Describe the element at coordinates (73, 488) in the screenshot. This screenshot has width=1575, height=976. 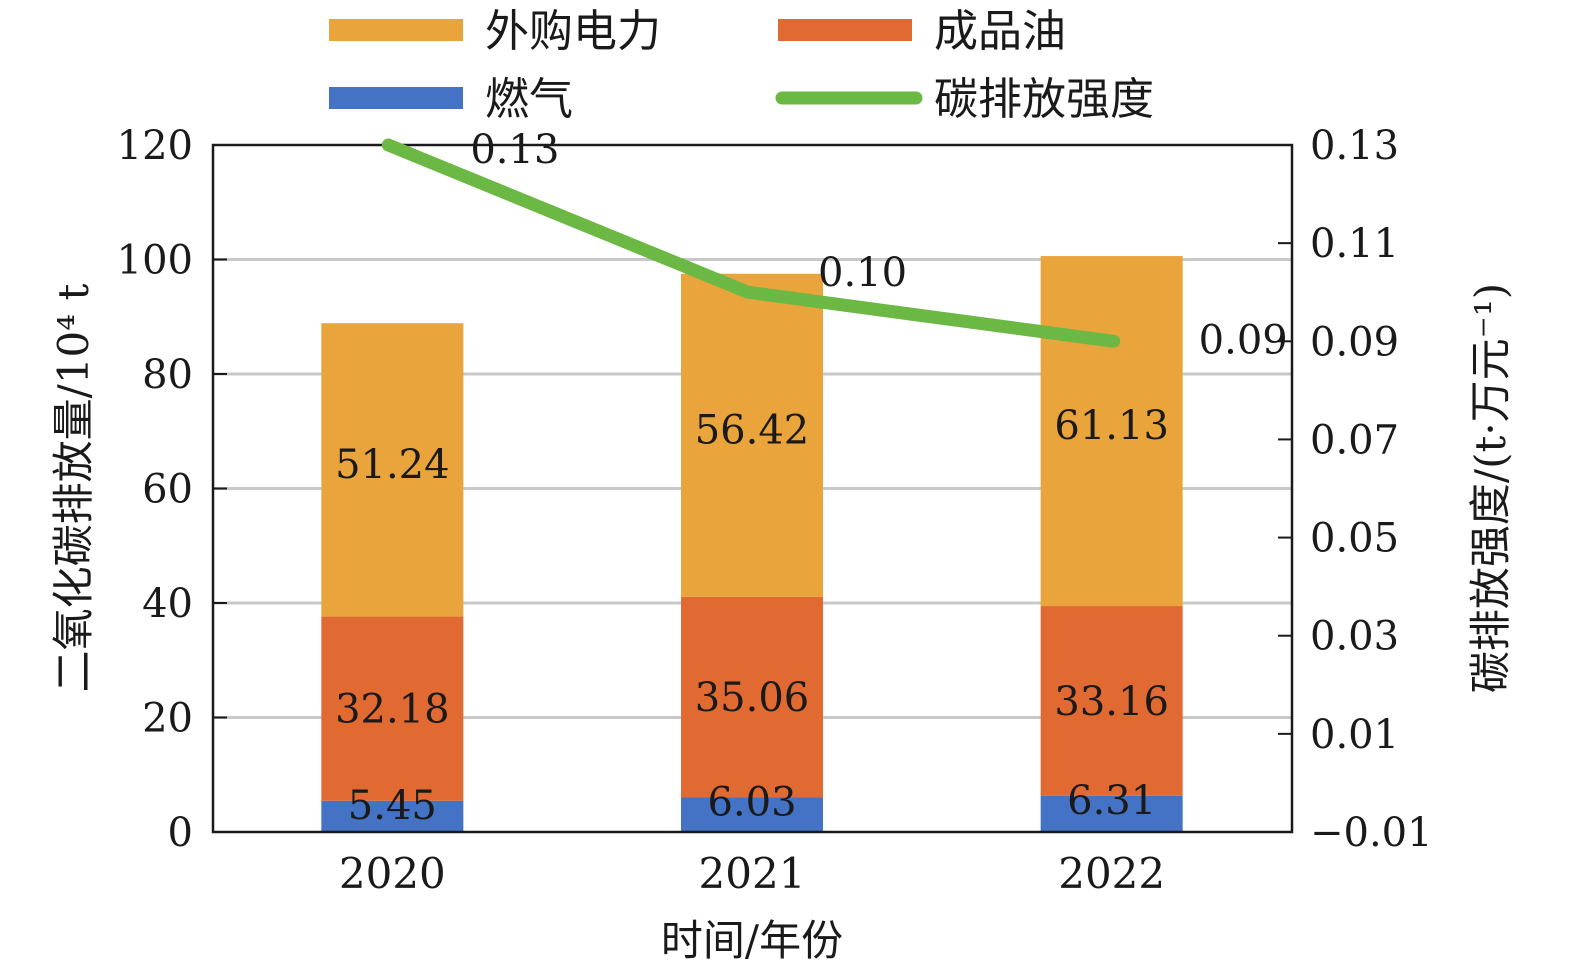
I see `y-axis-title-left: 二氧化碳排放量/10⁴ t` at that location.